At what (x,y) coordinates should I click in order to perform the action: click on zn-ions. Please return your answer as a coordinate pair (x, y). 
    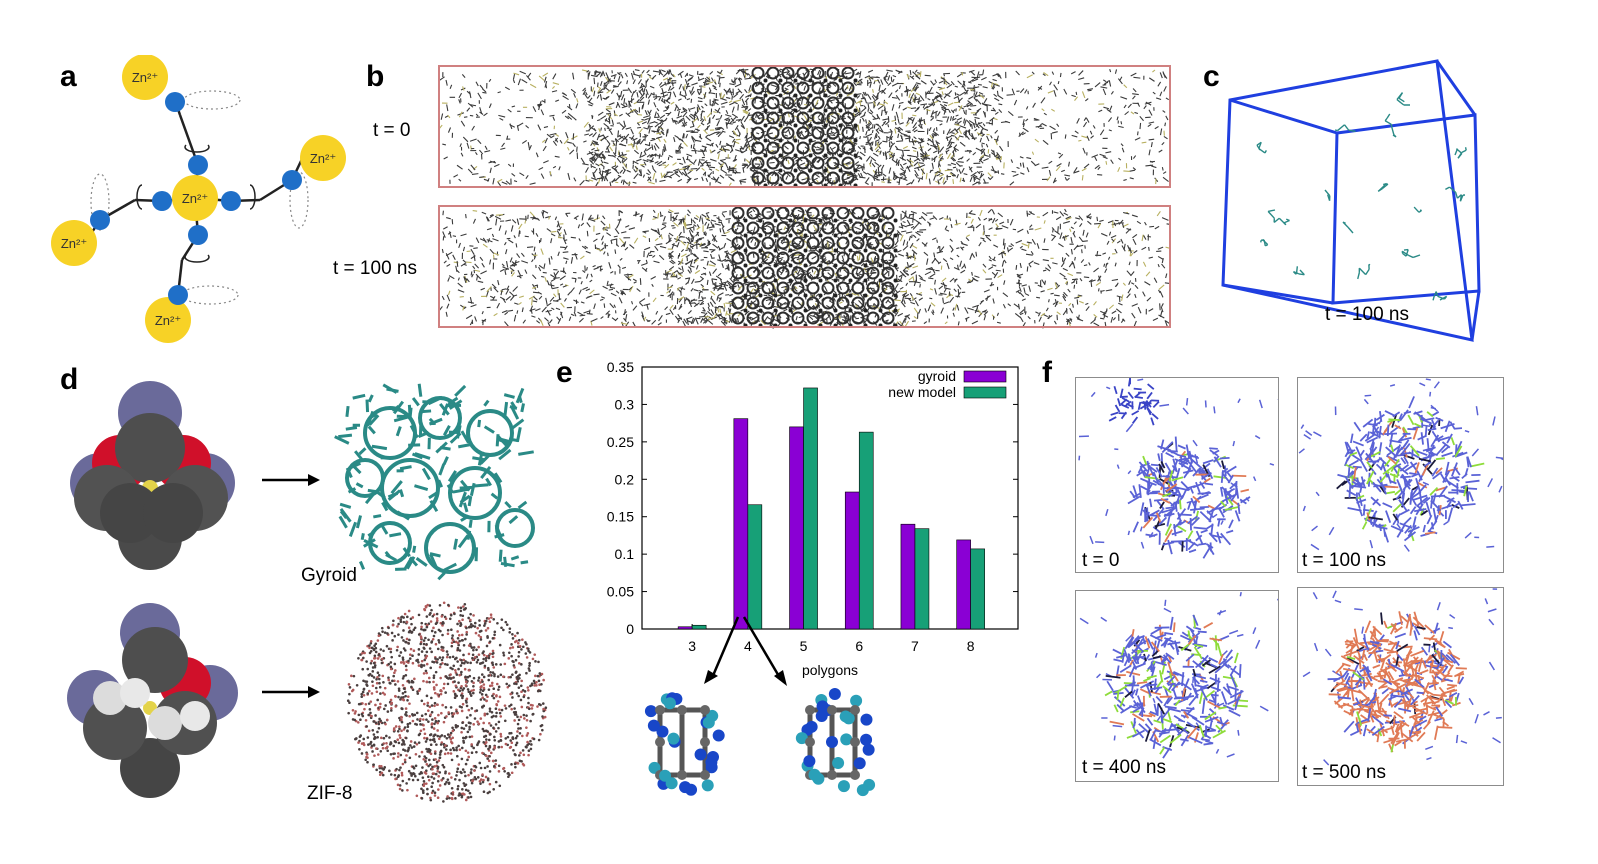
    Looking at the image, I should click on (198, 199).